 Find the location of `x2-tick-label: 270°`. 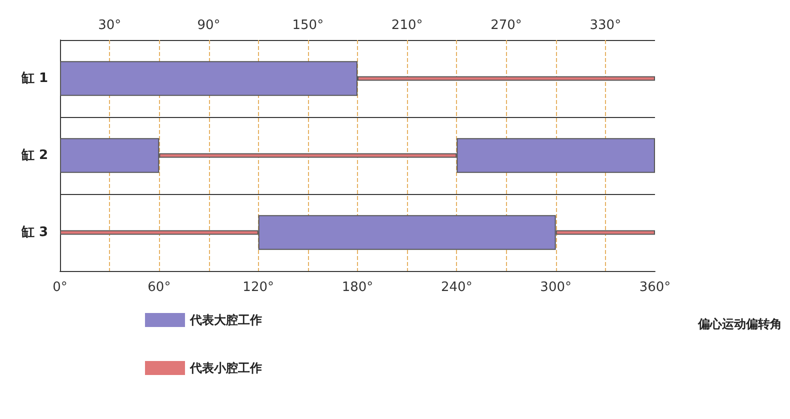

x2-tick-label: 270° is located at coordinates (506, 25).